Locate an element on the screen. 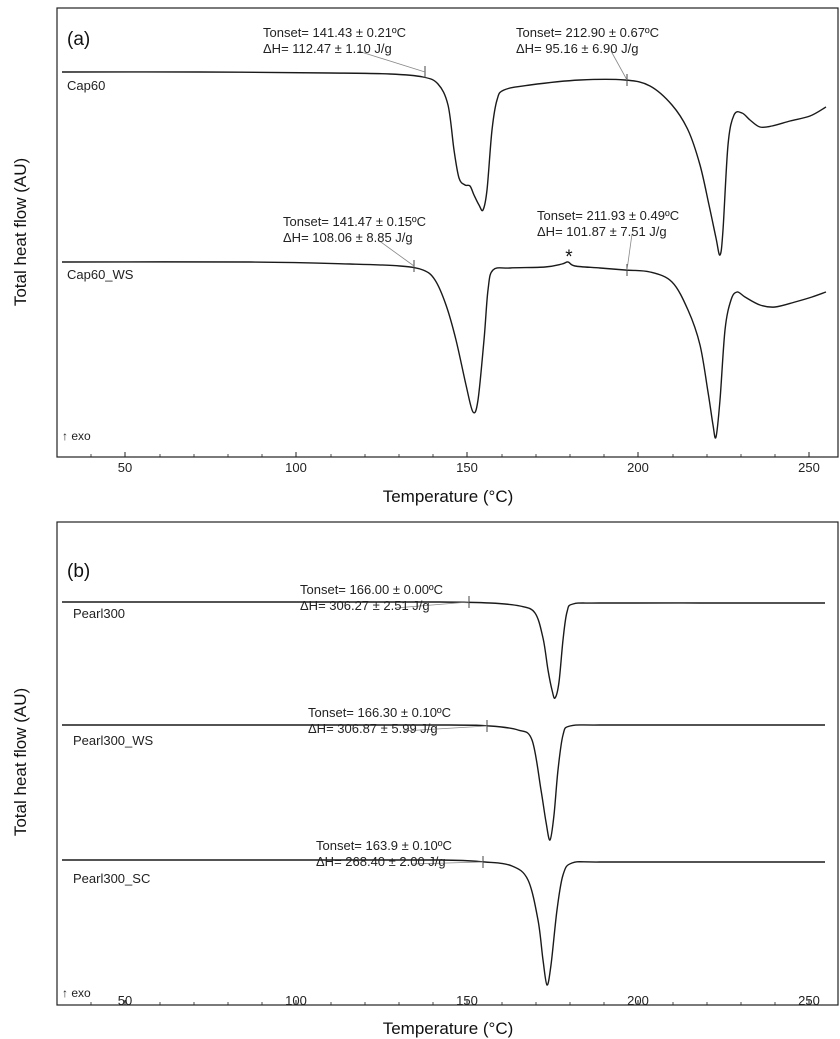 This screenshot has width=840, height=1039. panel-label: (a) is located at coordinates (78, 39).